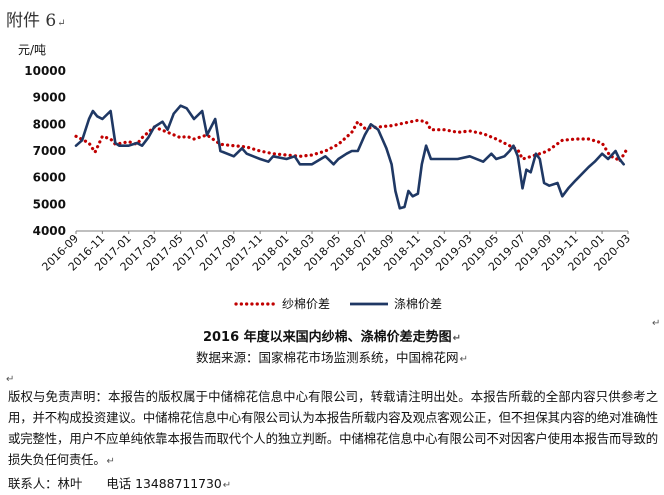 This screenshot has width=664, height=495. I want to click on phone-label: 电话, so click(119, 483).